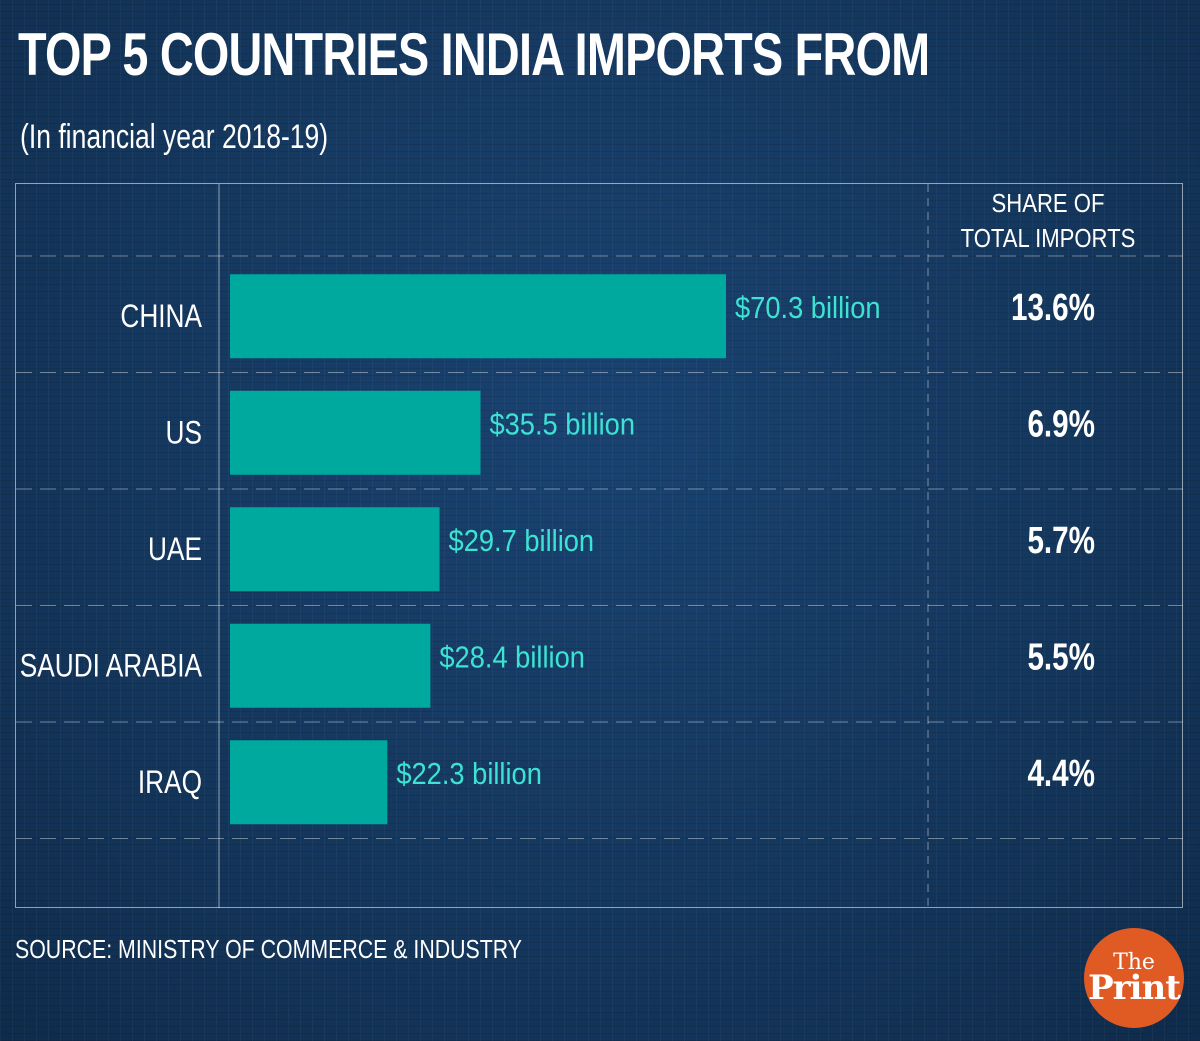 This screenshot has height=1041, width=1200. Describe the element at coordinates (184, 433) in the screenshot. I see `category-label: US` at that location.